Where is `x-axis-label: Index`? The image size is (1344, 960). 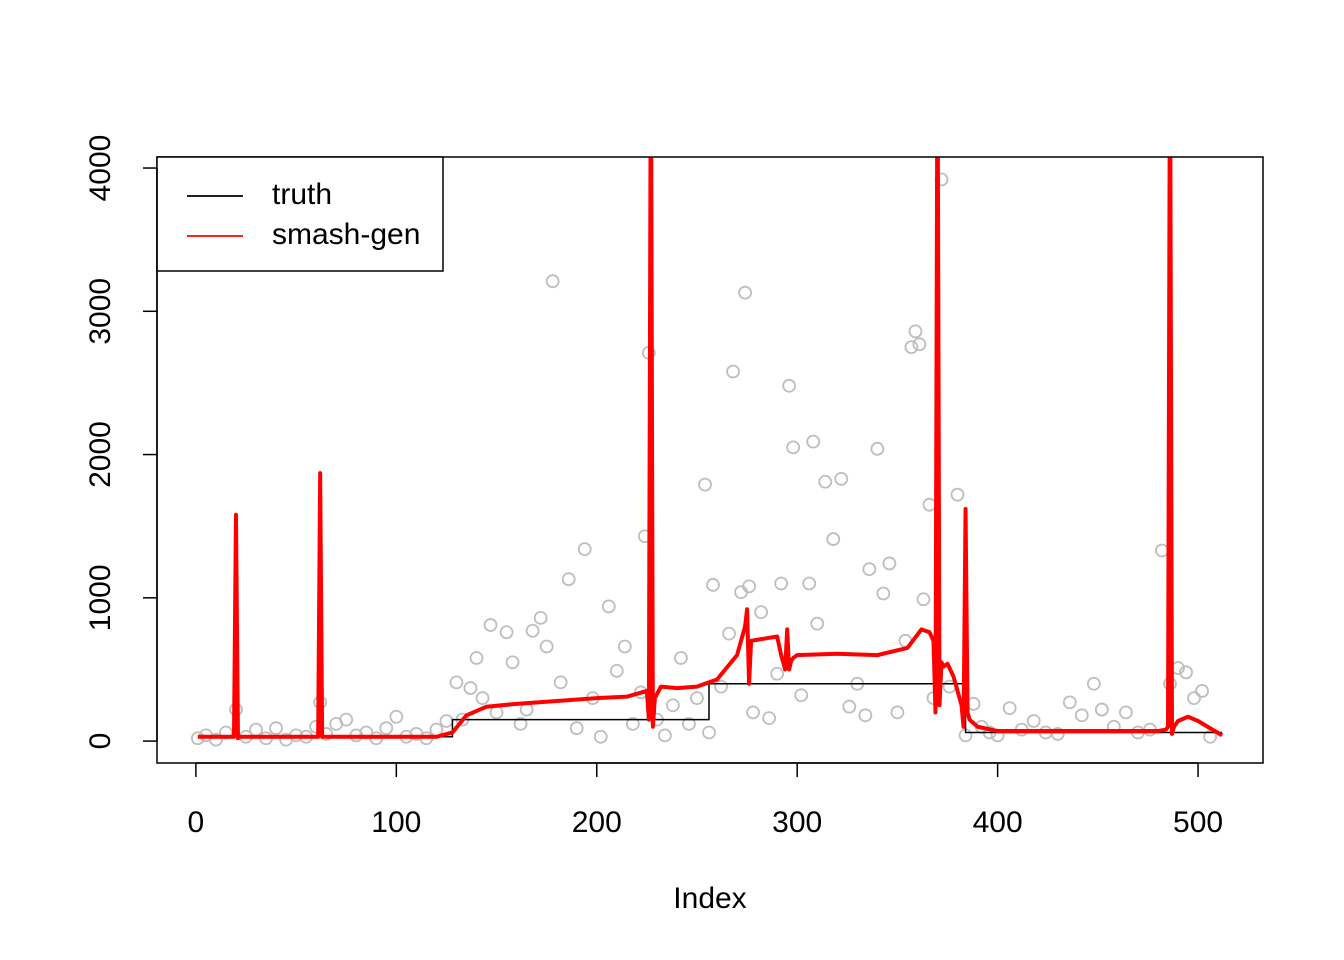
x-axis-label: Index is located at coordinates (709, 898).